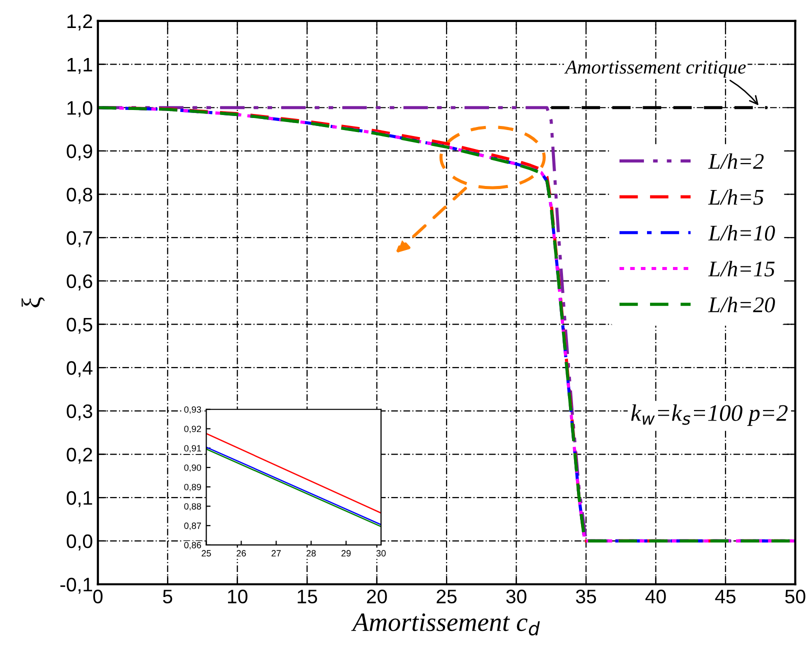  I want to click on x-tick-label: 26, so click(241, 553).